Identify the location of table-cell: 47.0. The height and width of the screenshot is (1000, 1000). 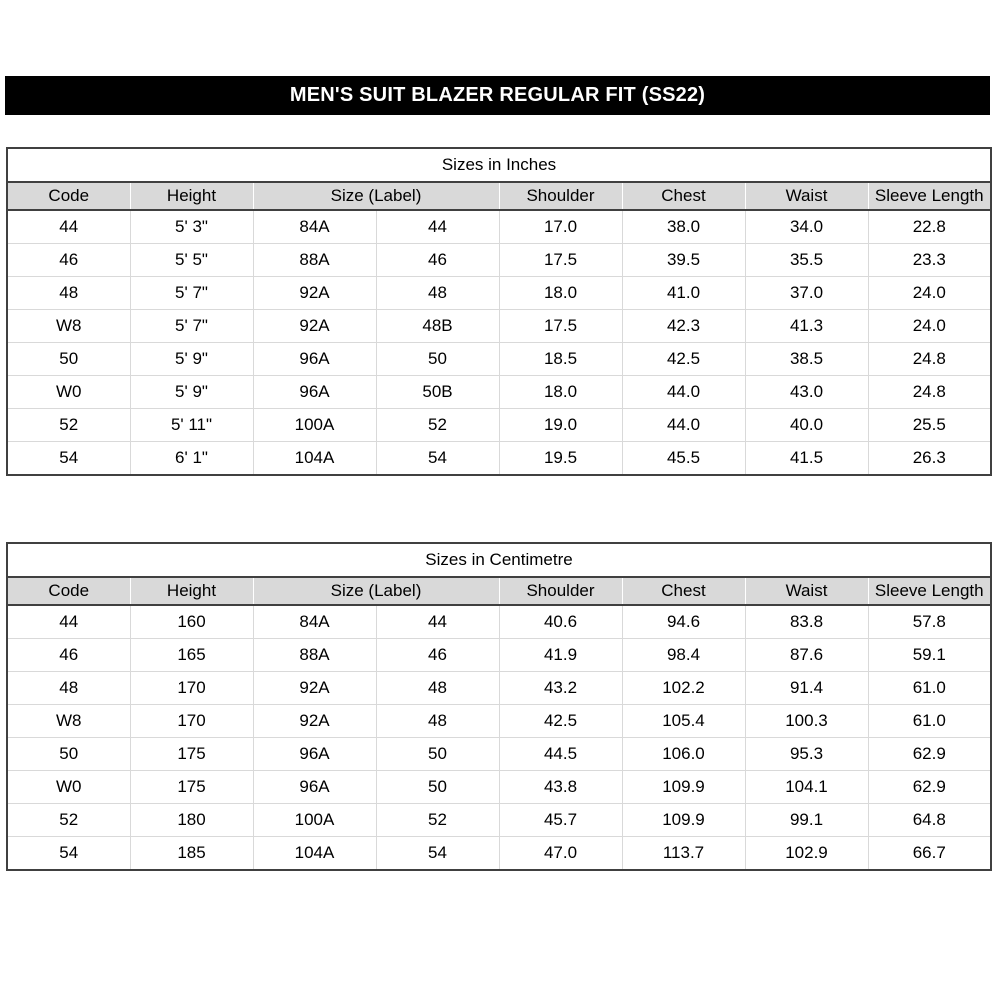
(560, 853).